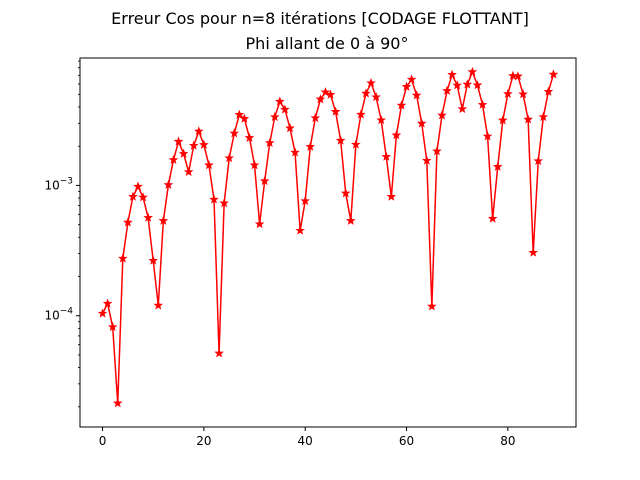  What do you see at coordinates (406, 441) in the screenshot?
I see `x-tick-label: 60` at bounding box center [406, 441].